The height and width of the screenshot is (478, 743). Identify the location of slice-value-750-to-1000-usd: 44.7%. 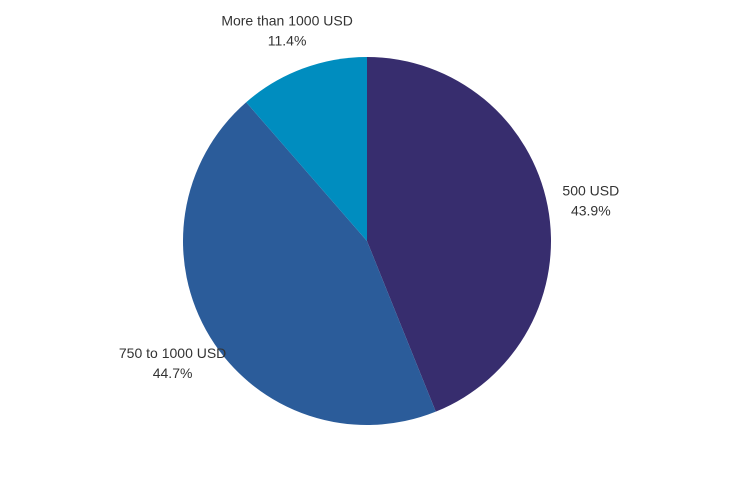
(173, 373).